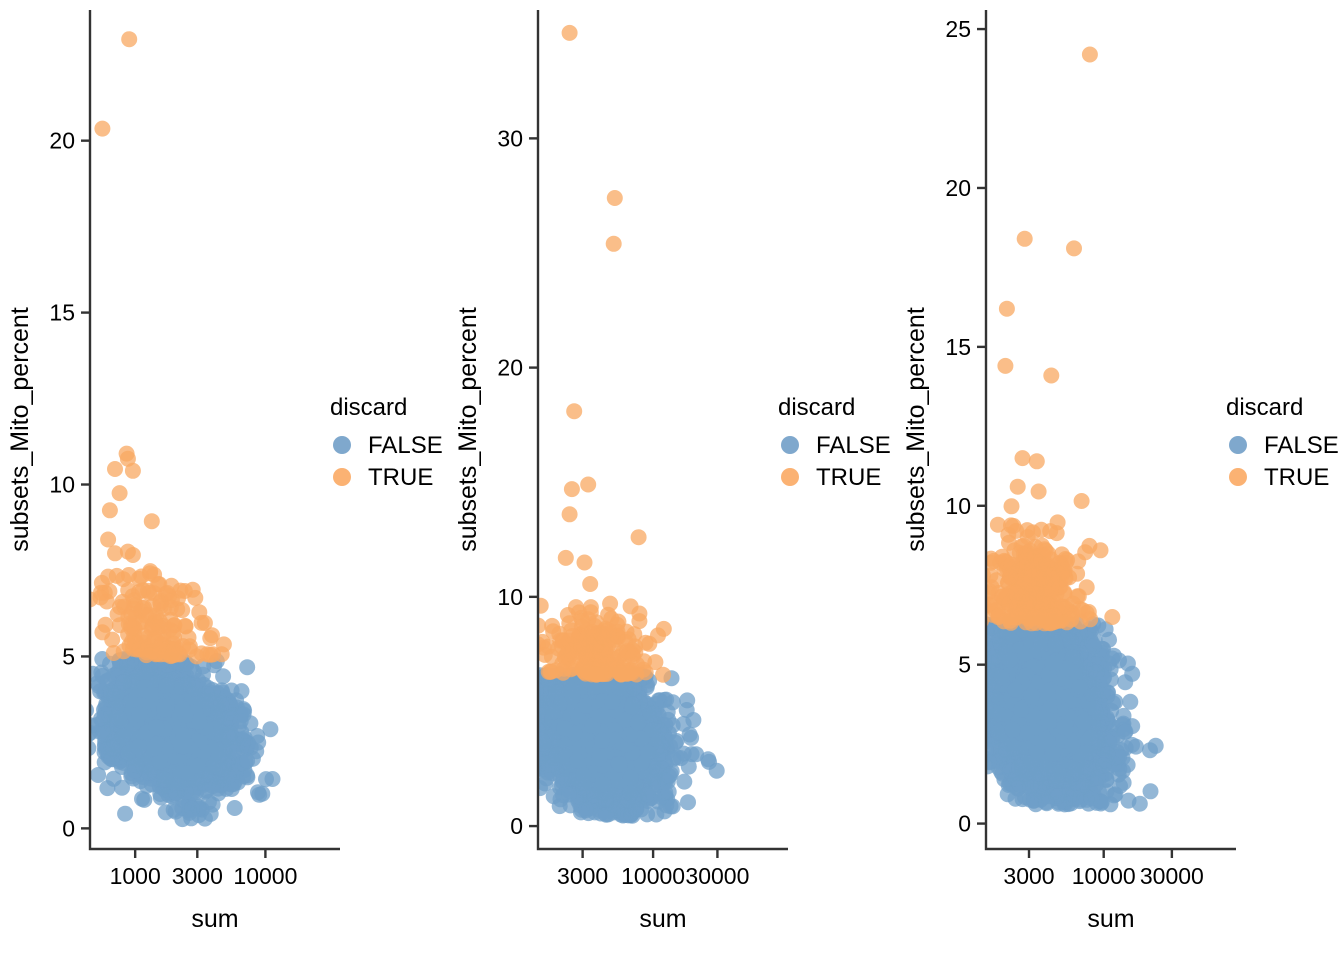 This screenshot has height=960, width=1344. Describe the element at coordinates (135, 876) in the screenshot. I see `x-tick-label: 1000` at that location.